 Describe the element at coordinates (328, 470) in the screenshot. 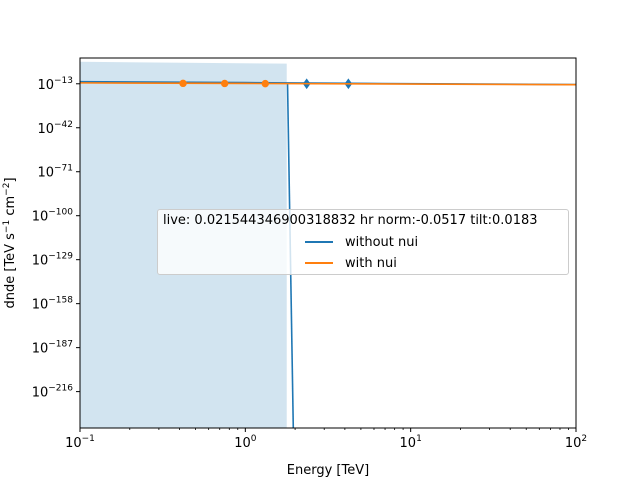

I see `x-axis-label: Energy [TeV]` at that location.